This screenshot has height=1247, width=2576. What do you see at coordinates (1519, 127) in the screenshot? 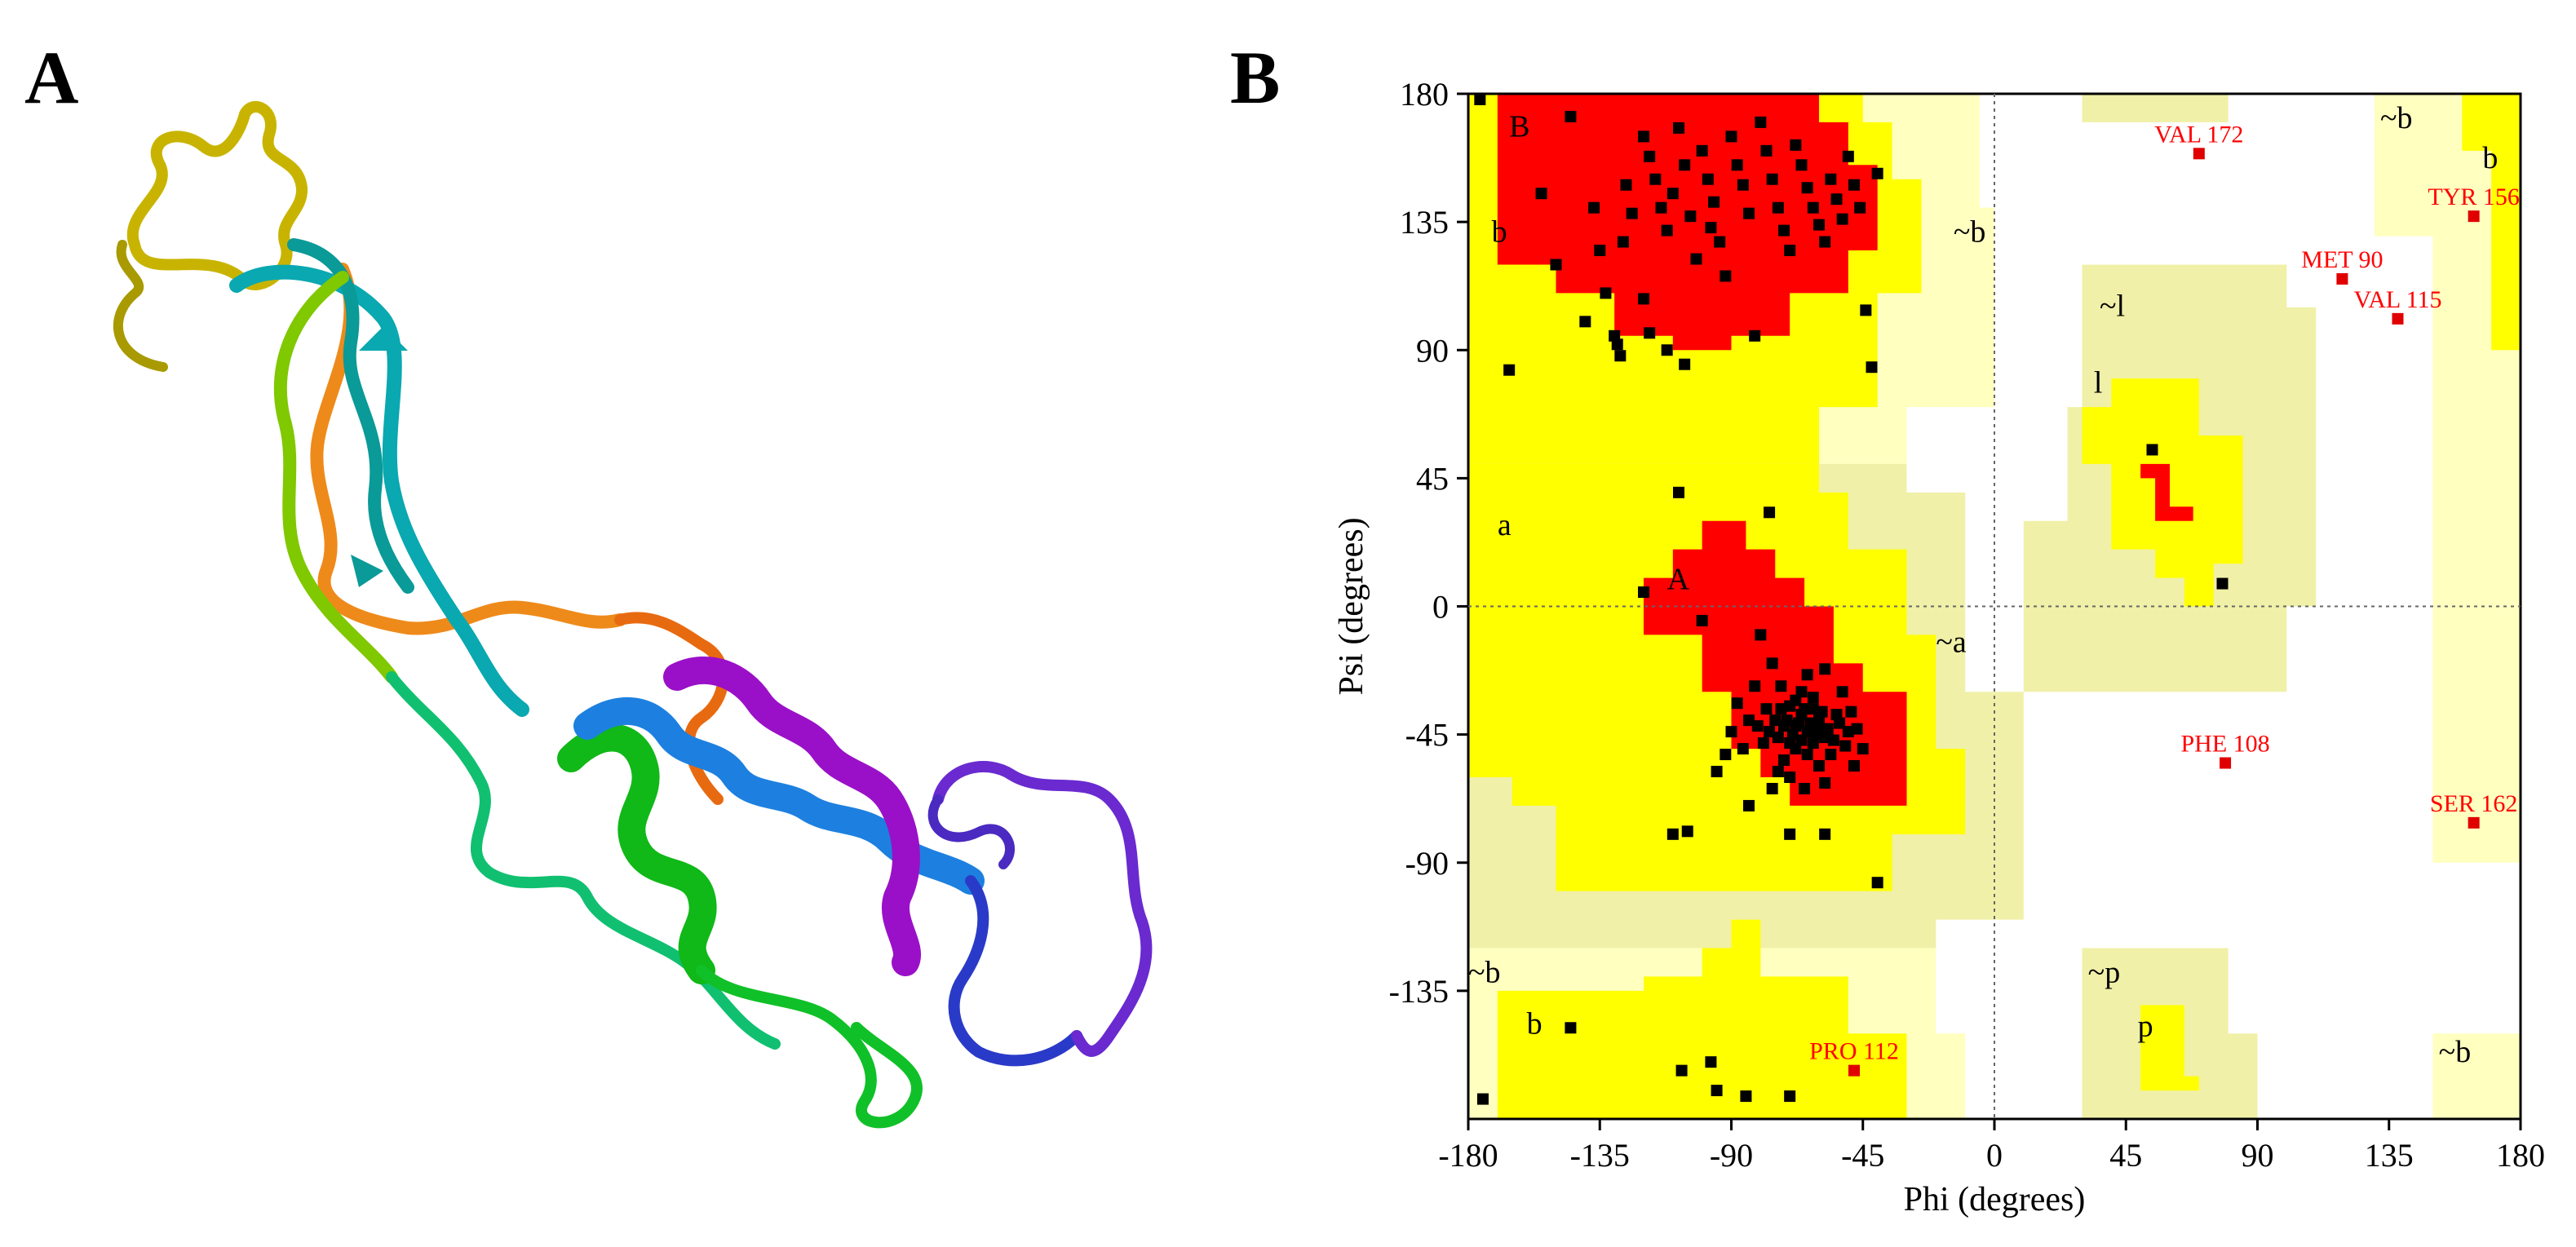
I see `region-label-0: B` at bounding box center [1519, 127].